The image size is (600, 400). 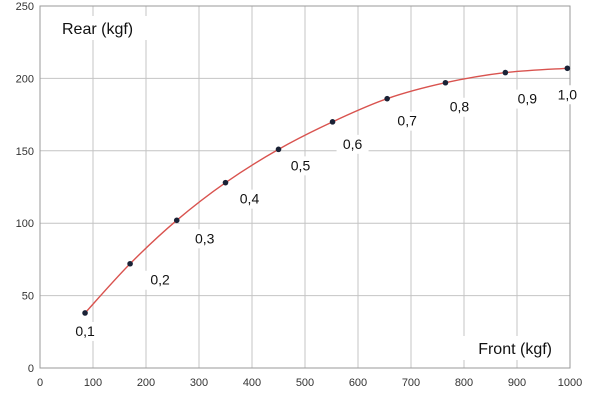 I want to click on point-label: 0,8, so click(x=460, y=107).